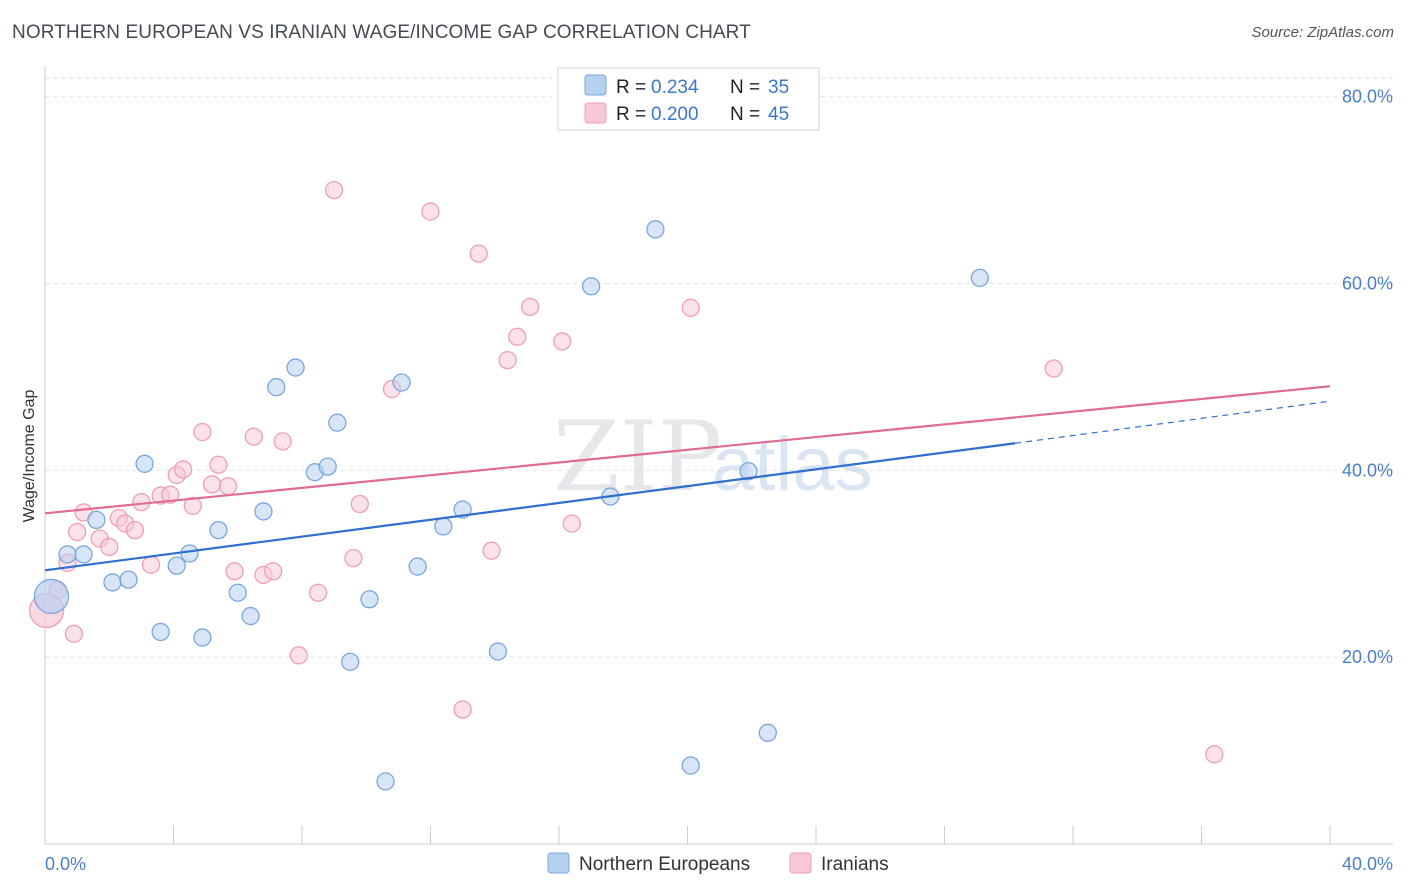  Describe the element at coordinates (530, 507) in the screenshot. I see `trend-line-northern-european` at that location.